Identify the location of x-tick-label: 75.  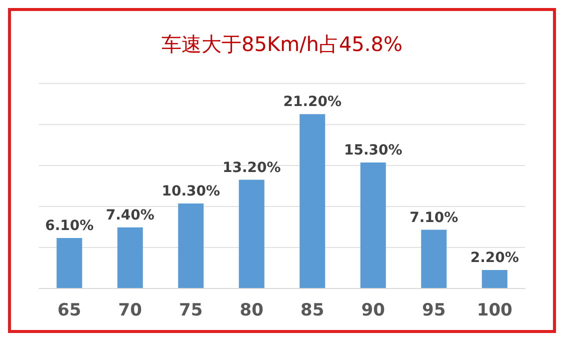
(191, 310).